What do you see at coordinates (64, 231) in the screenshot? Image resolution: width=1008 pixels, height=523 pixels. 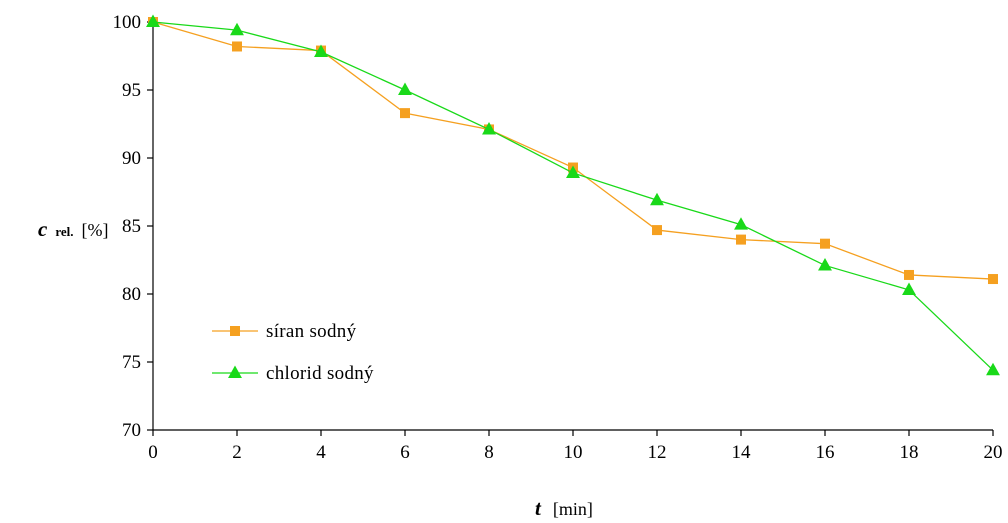 I see `y-axis-subscript: rel.` at bounding box center [64, 231].